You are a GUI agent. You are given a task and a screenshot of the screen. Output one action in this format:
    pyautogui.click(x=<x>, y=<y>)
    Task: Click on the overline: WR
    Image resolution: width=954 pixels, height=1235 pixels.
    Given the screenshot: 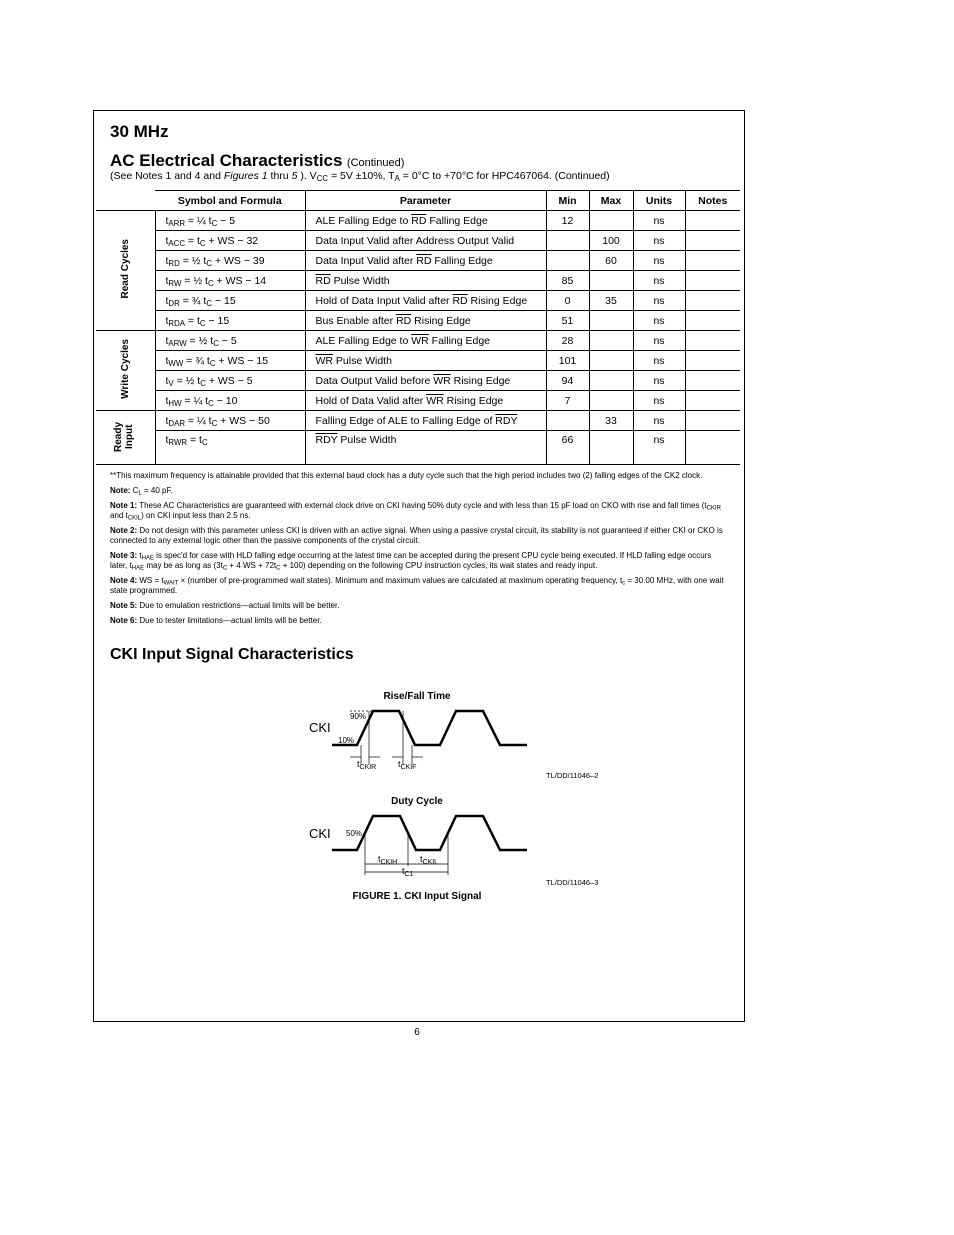 What is the action you would take?
    pyautogui.click(x=435, y=400)
    